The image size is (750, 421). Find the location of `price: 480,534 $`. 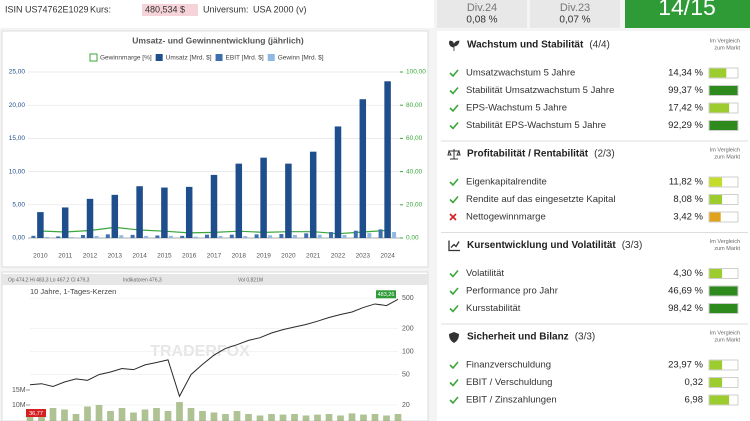

price: 480,534 $ is located at coordinates (165, 9).